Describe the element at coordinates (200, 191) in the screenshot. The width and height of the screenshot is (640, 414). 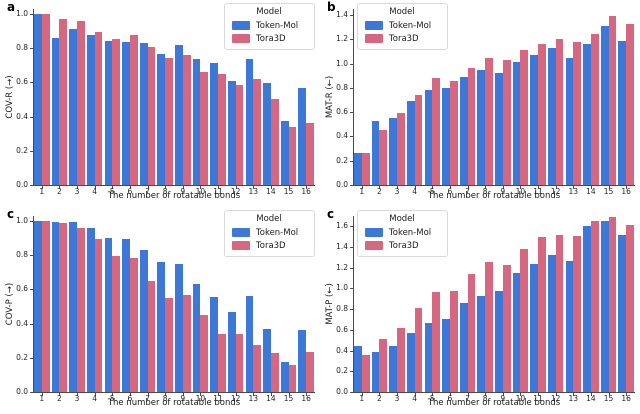
I see `x-tick-label: 10` at that location.